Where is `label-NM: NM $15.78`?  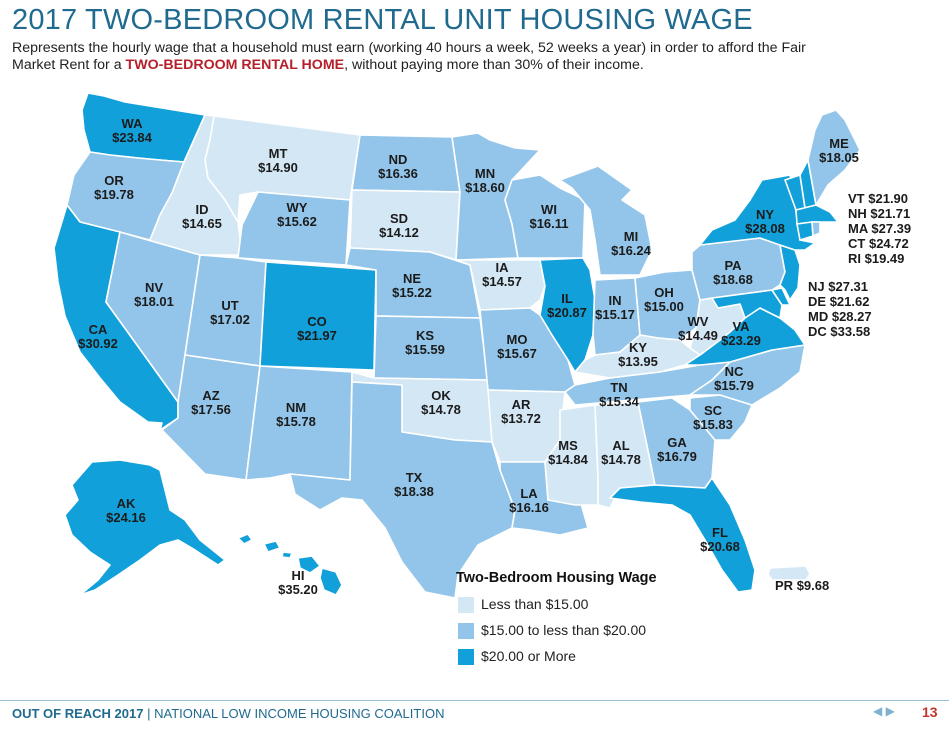
label-NM: NM $15.78 is located at coordinates (296, 414).